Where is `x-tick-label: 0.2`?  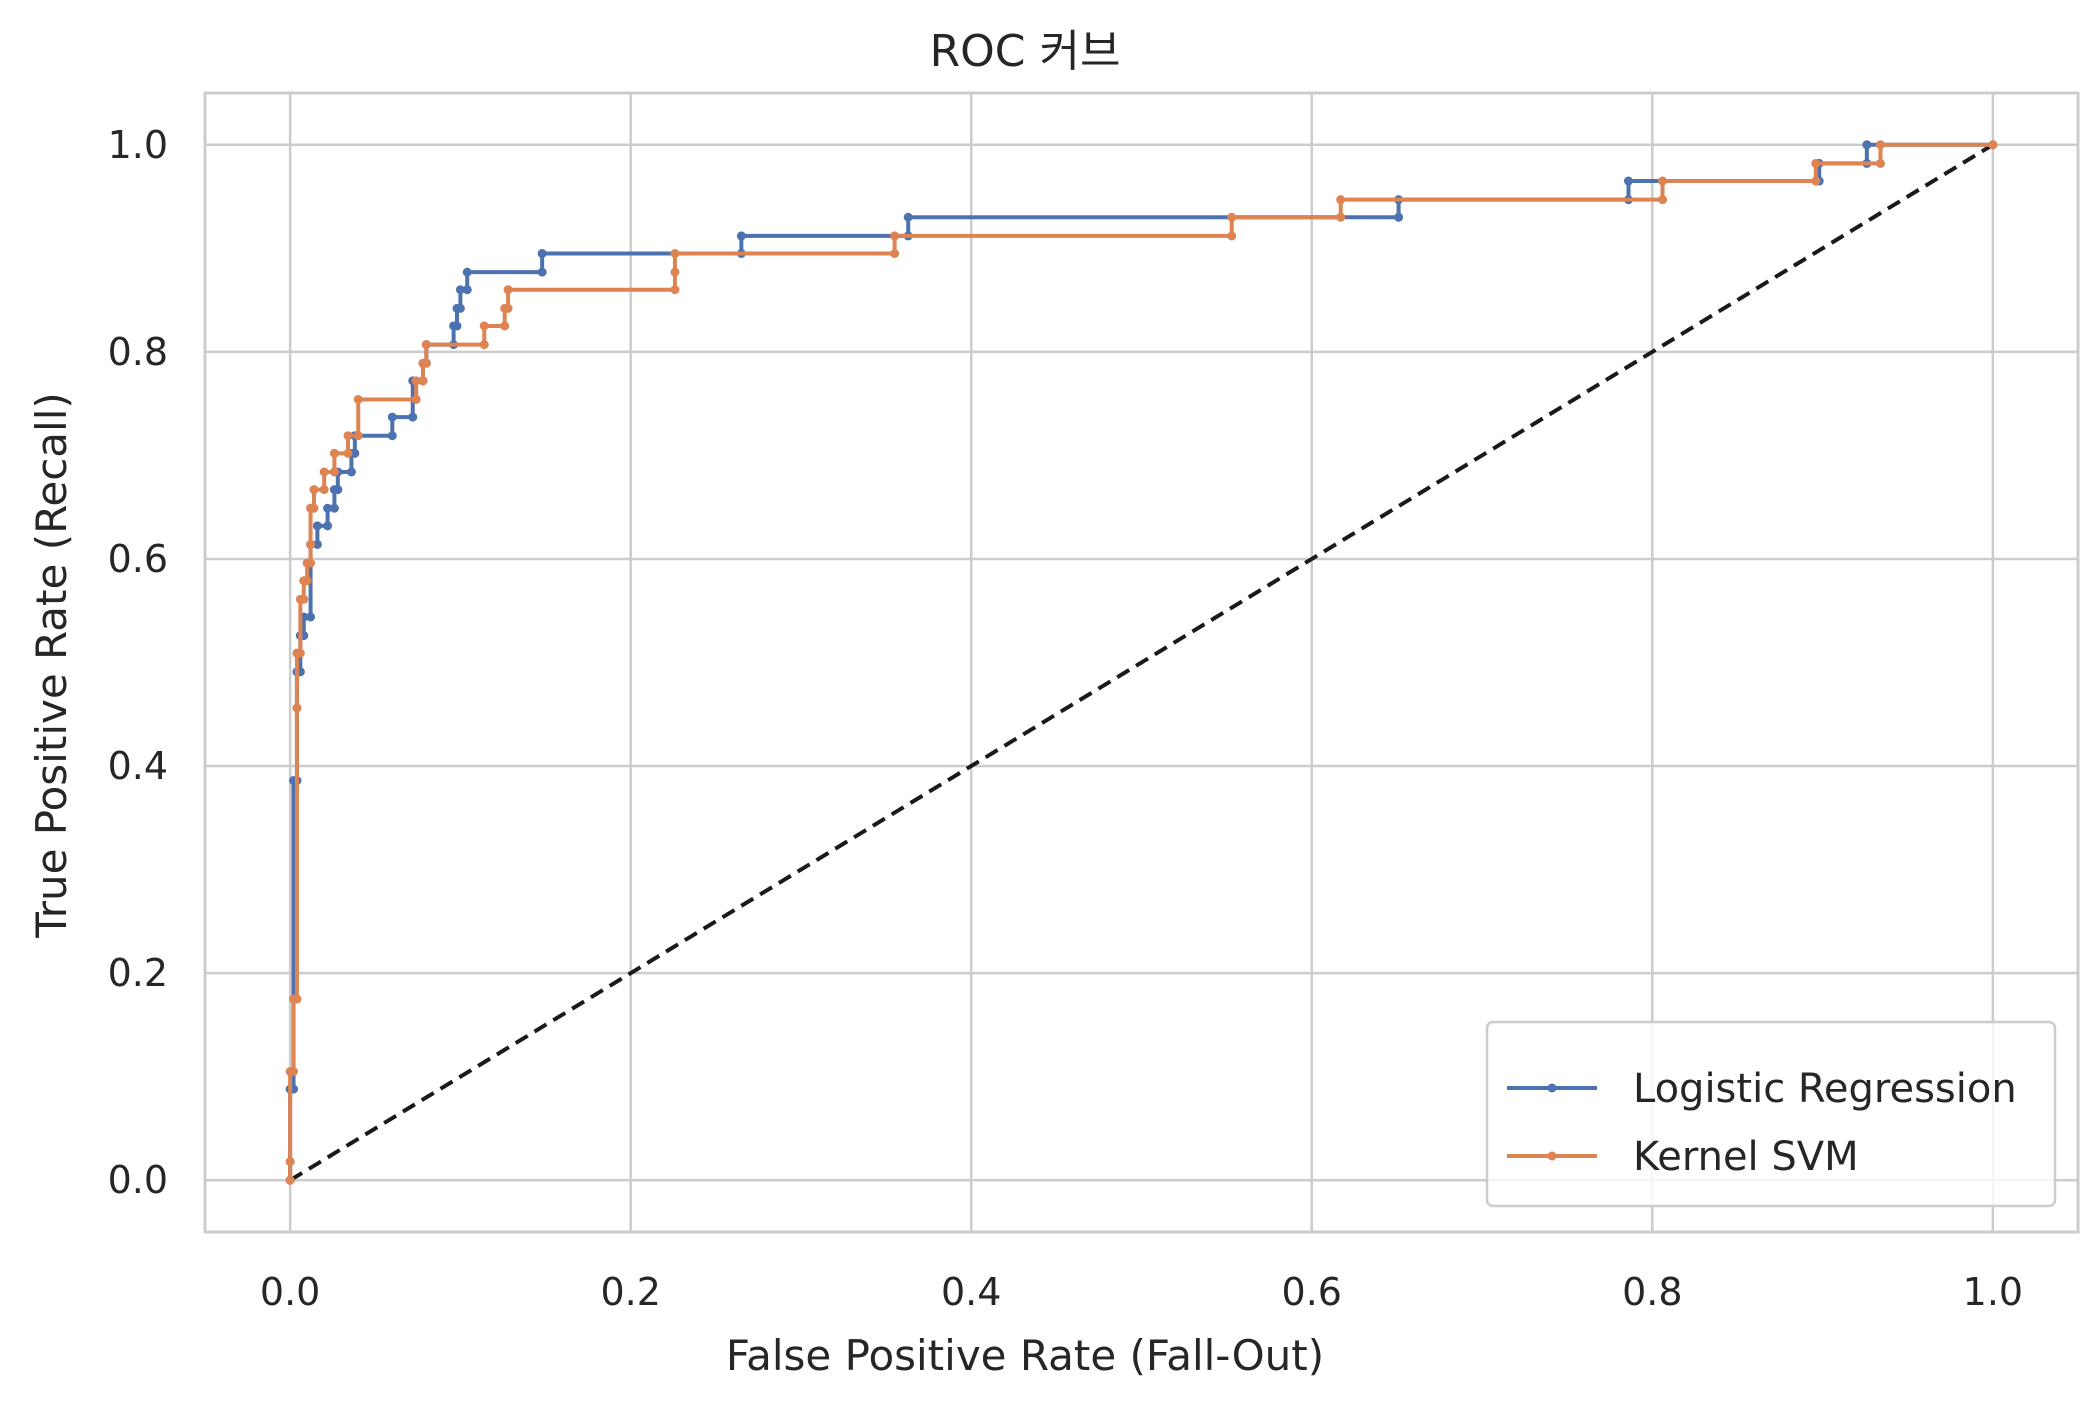 x-tick-label: 0.2 is located at coordinates (630, 1292).